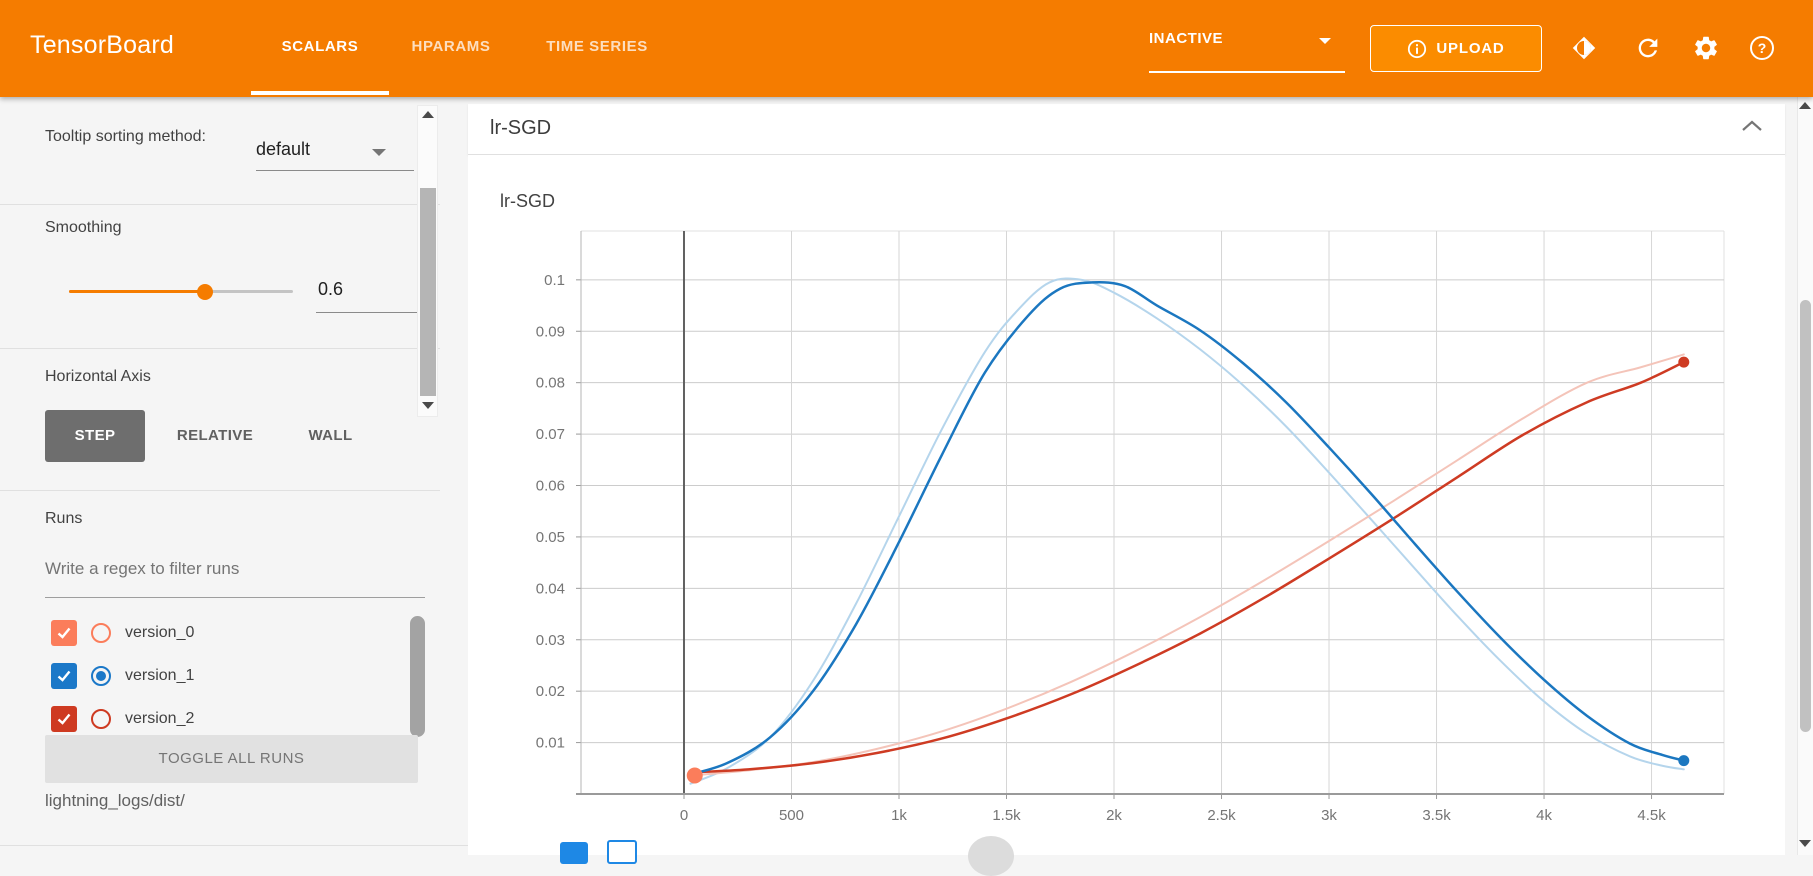  Describe the element at coordinates (205, 292) in the screenshot. I see `smoothing-slider-thumb` at that location.